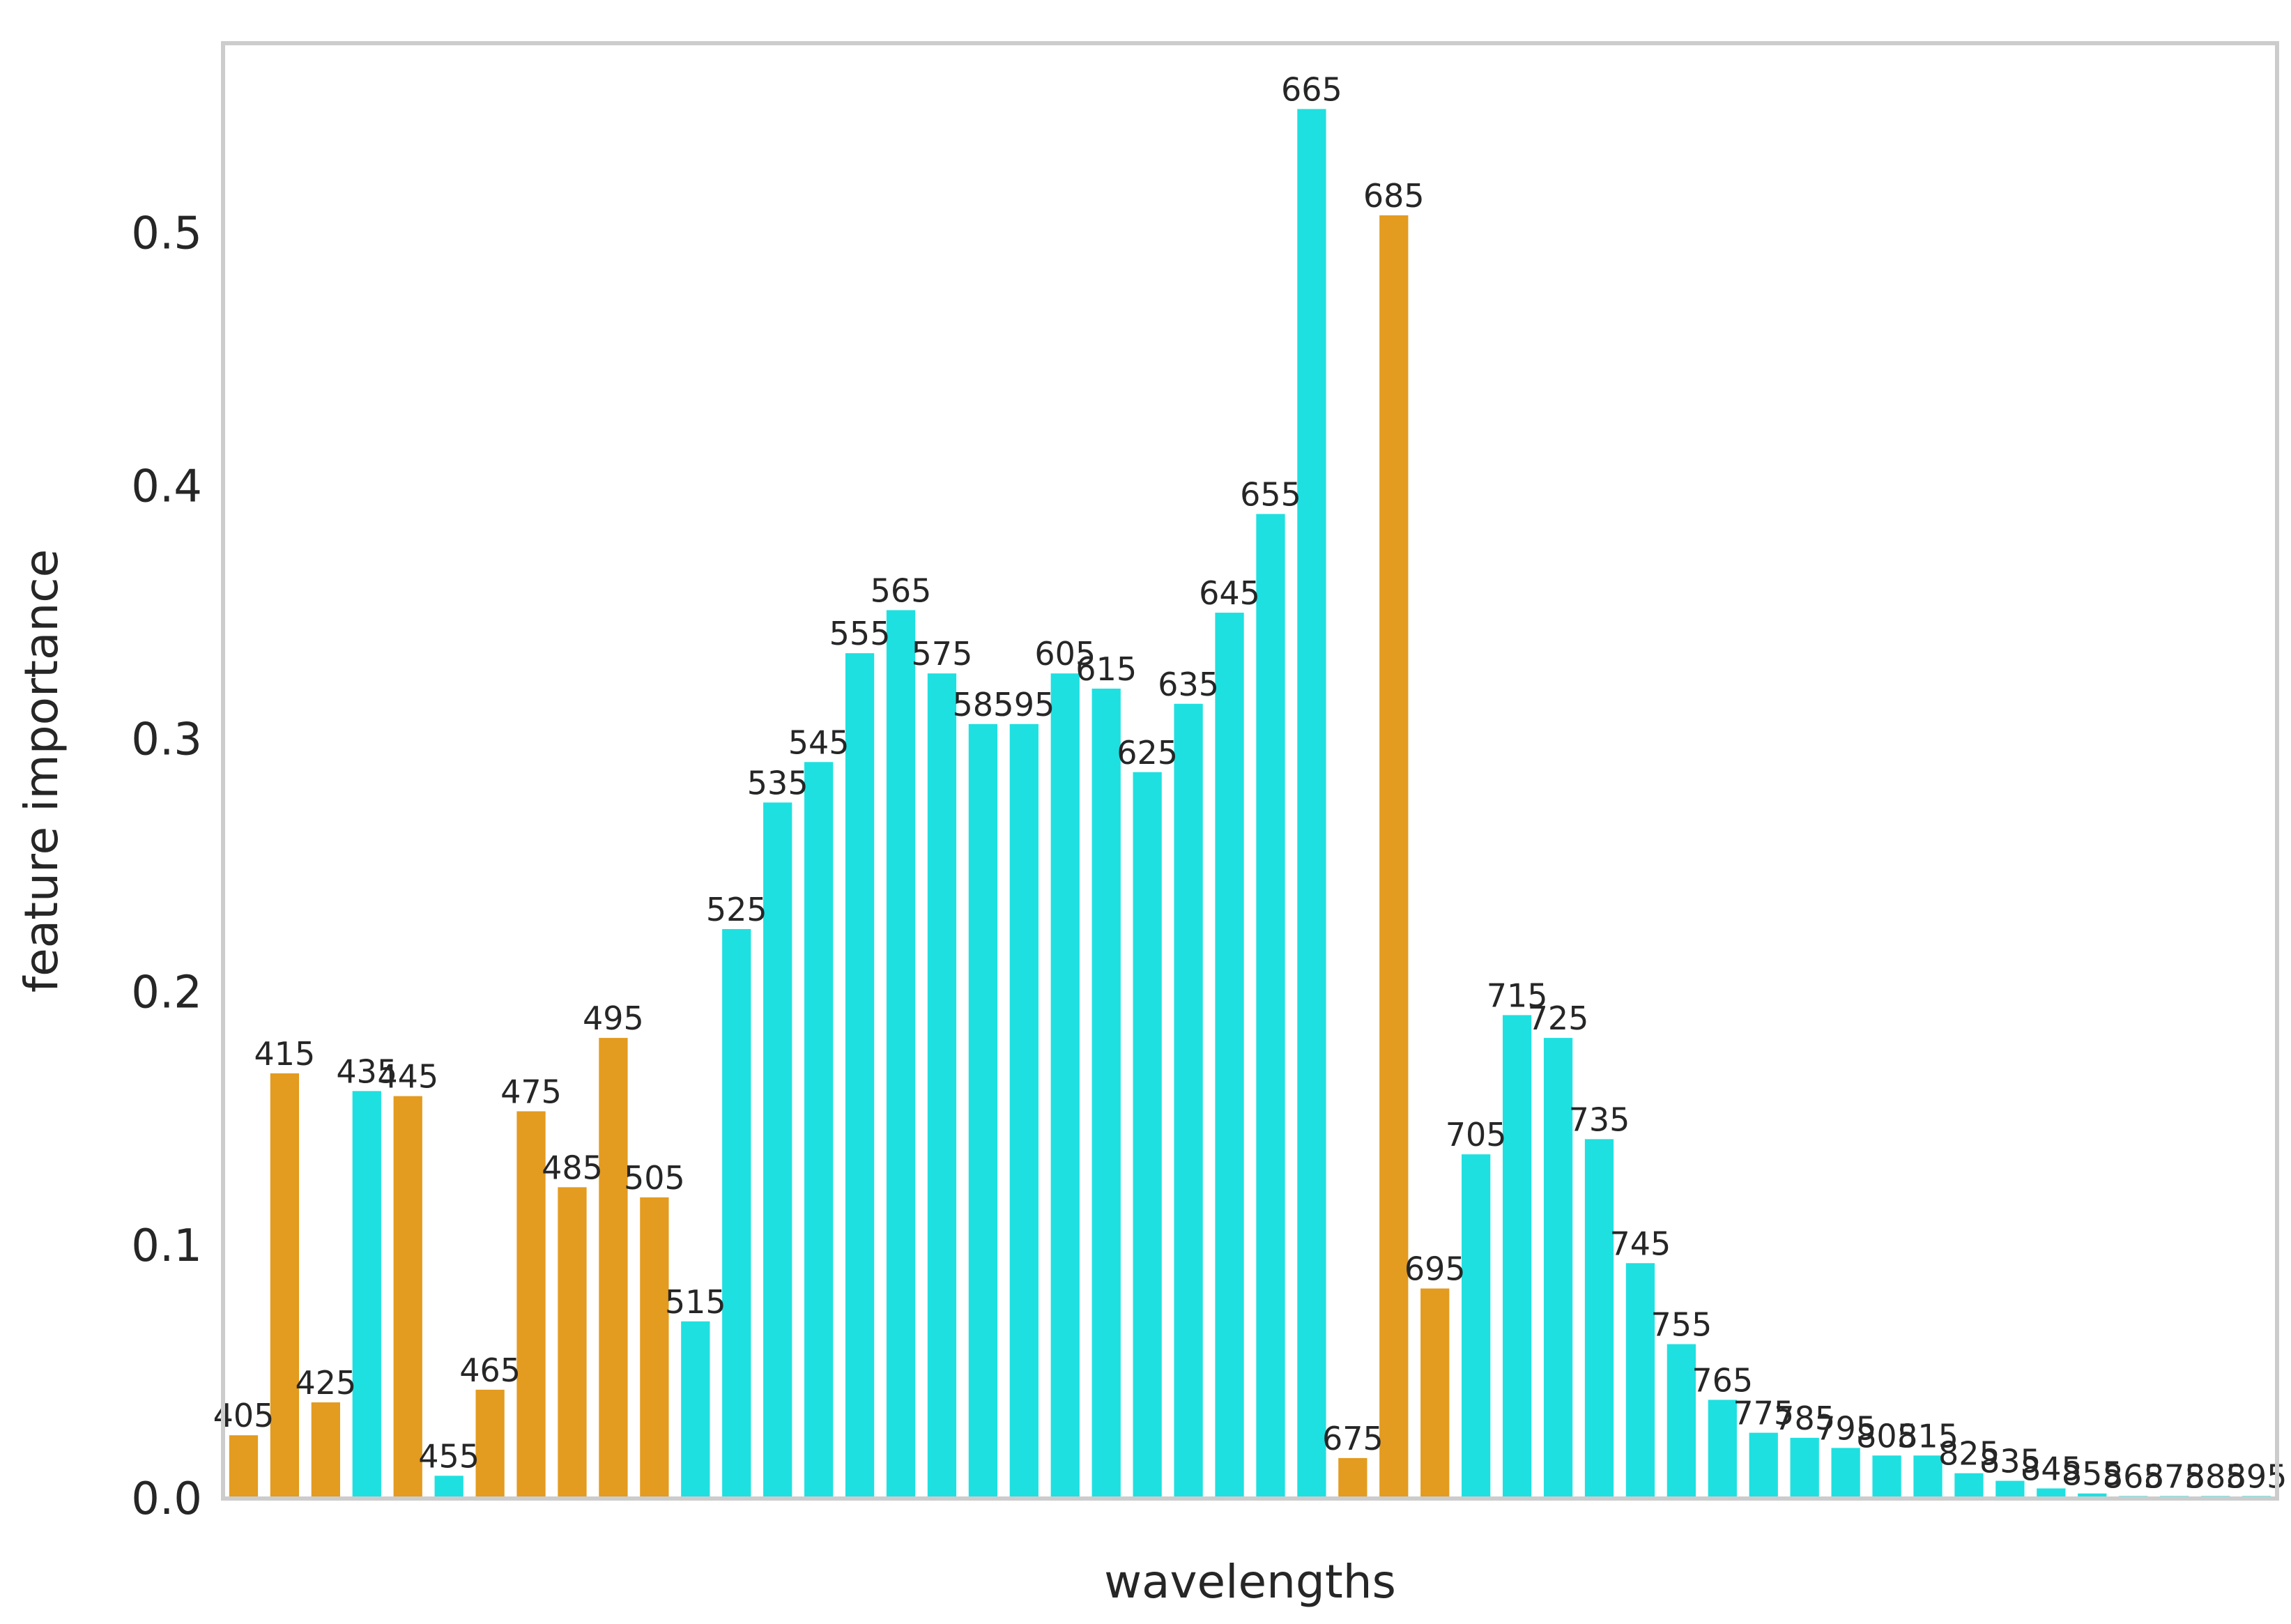 The width and height of the screenshot is (2291, 1624). What do you see at coordinates (2215, 1476) in the screenshot?
I see `bar-label-885: 885` at bounding box center [2215, 1476].